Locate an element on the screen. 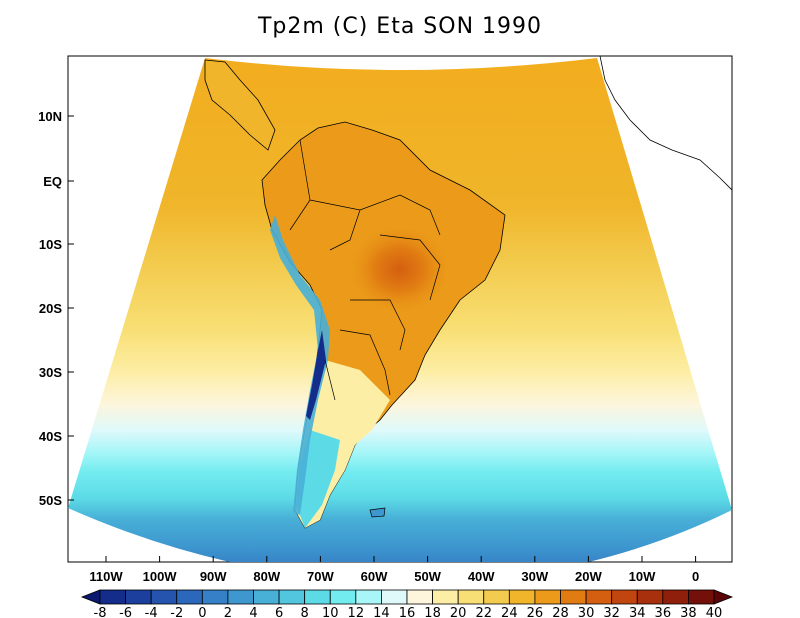 The image size is (800, 618). africa-outline is located at coordinates (665, 123).